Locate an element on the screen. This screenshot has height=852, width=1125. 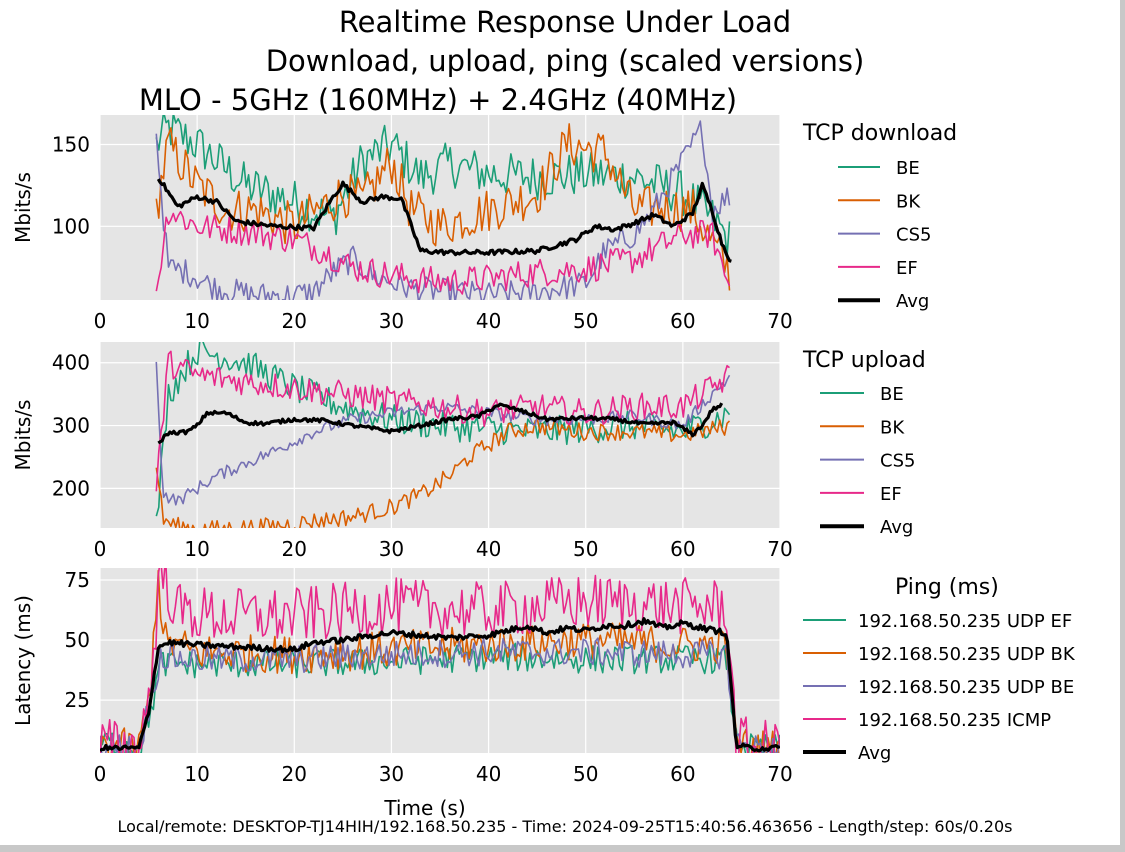
download-series-be is located at coordinates (443, 186).